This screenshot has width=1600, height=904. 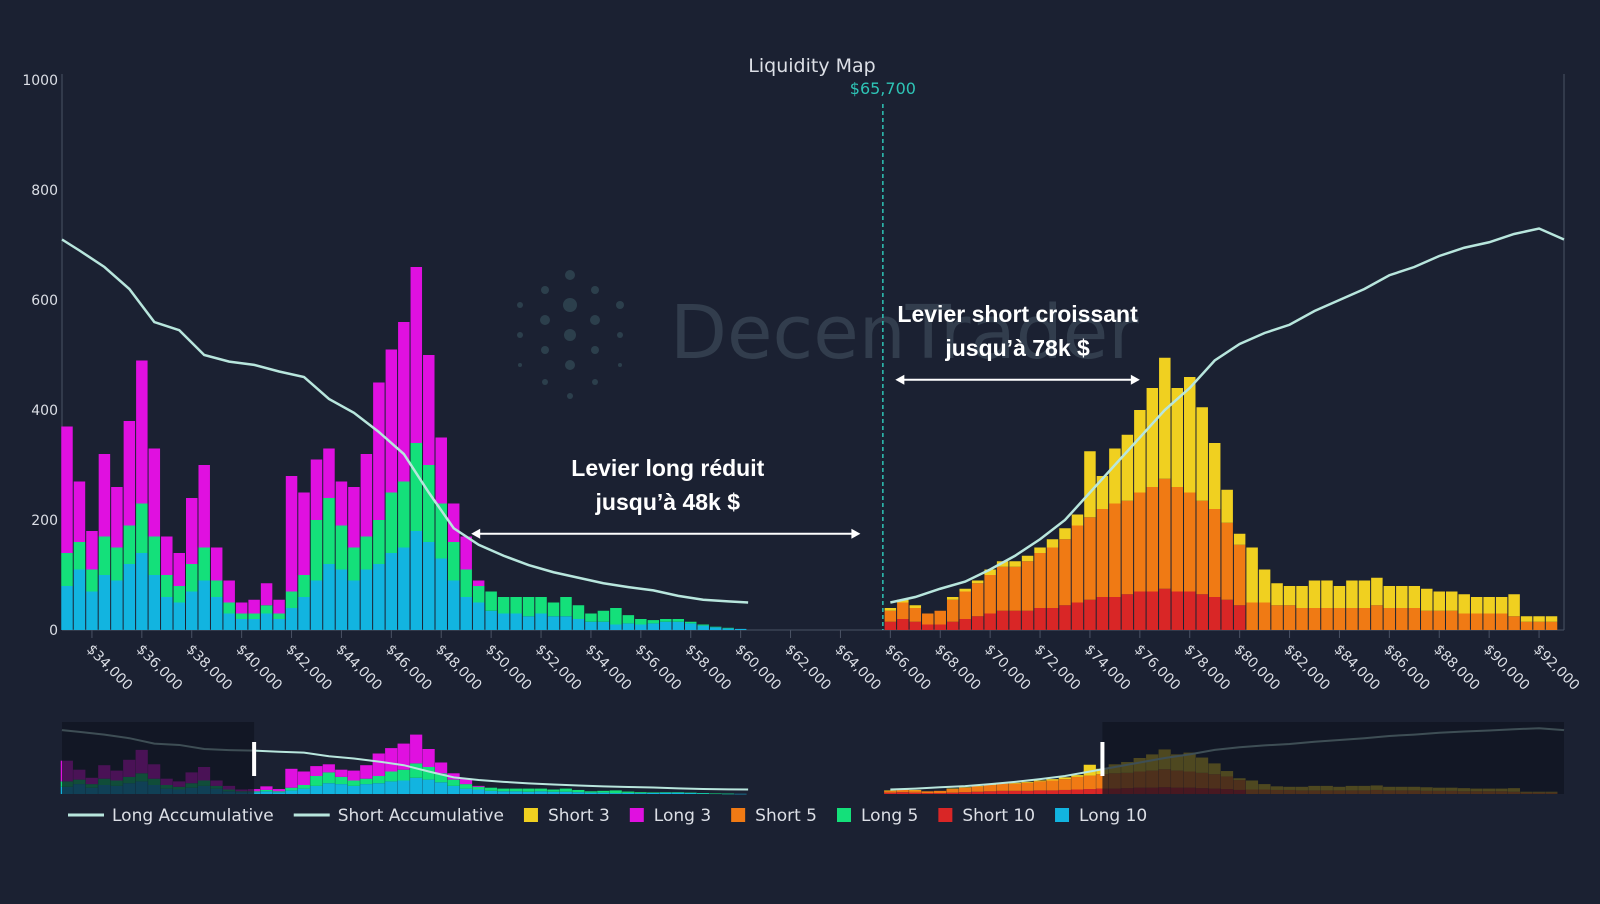 I want to click on slider-handle-left, so click(x=254, y=759).